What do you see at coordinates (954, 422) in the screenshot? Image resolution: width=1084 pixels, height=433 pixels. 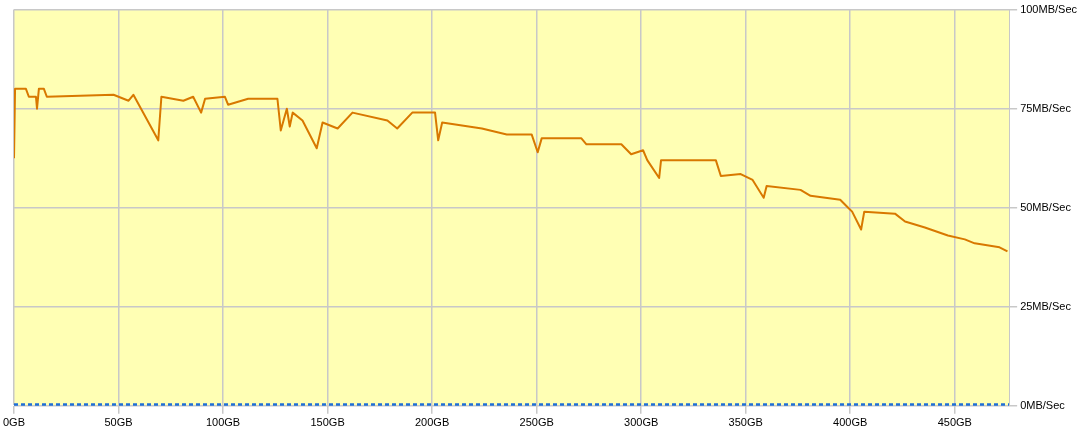 I see `x-tick-label: 450GB` at bounding box center [954, 422].